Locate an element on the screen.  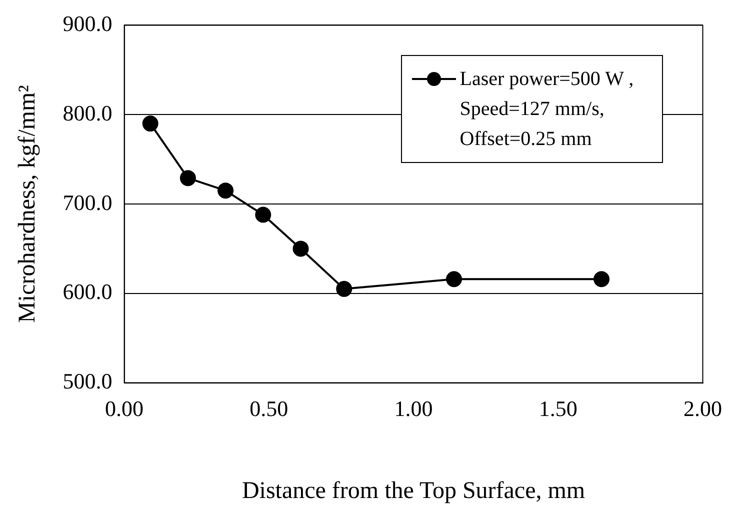
y-tick-label: 500.0 is located at coordinates (87, 381).